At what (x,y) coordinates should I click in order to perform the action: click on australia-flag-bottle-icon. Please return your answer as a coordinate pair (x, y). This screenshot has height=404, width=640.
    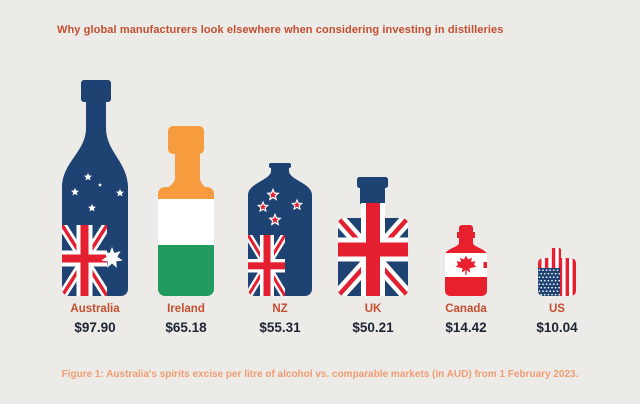
    Looking at the image, I should click on (95, 188).